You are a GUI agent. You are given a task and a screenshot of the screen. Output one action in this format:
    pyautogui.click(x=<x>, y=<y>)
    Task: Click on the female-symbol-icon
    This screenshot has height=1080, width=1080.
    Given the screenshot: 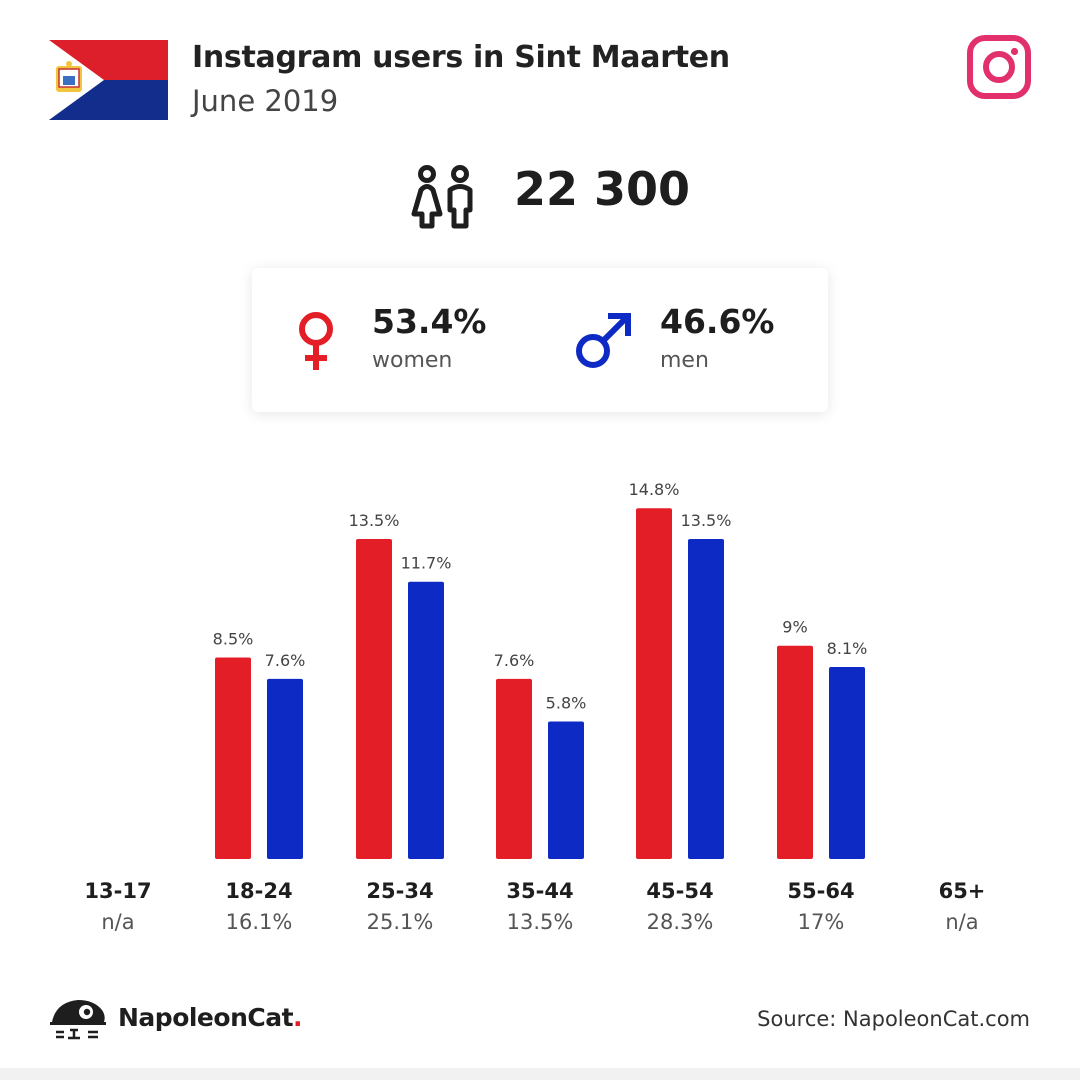 What is the action you would take?
    pyautogui.click(x=316, y=341)
    